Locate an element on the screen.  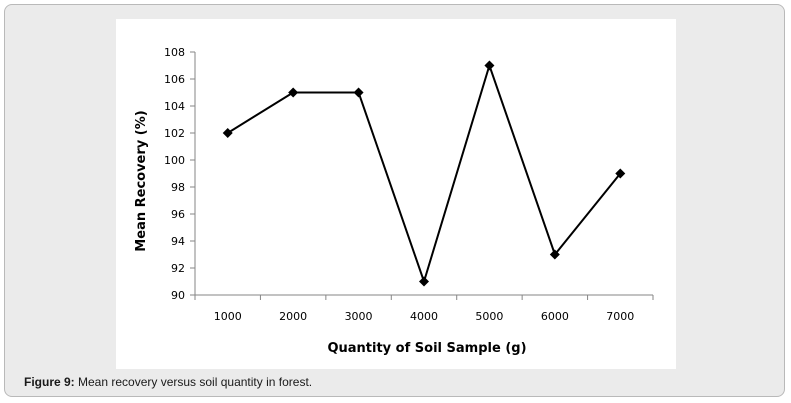
y-tick-label: 102 is located at coordinates (174, 133).